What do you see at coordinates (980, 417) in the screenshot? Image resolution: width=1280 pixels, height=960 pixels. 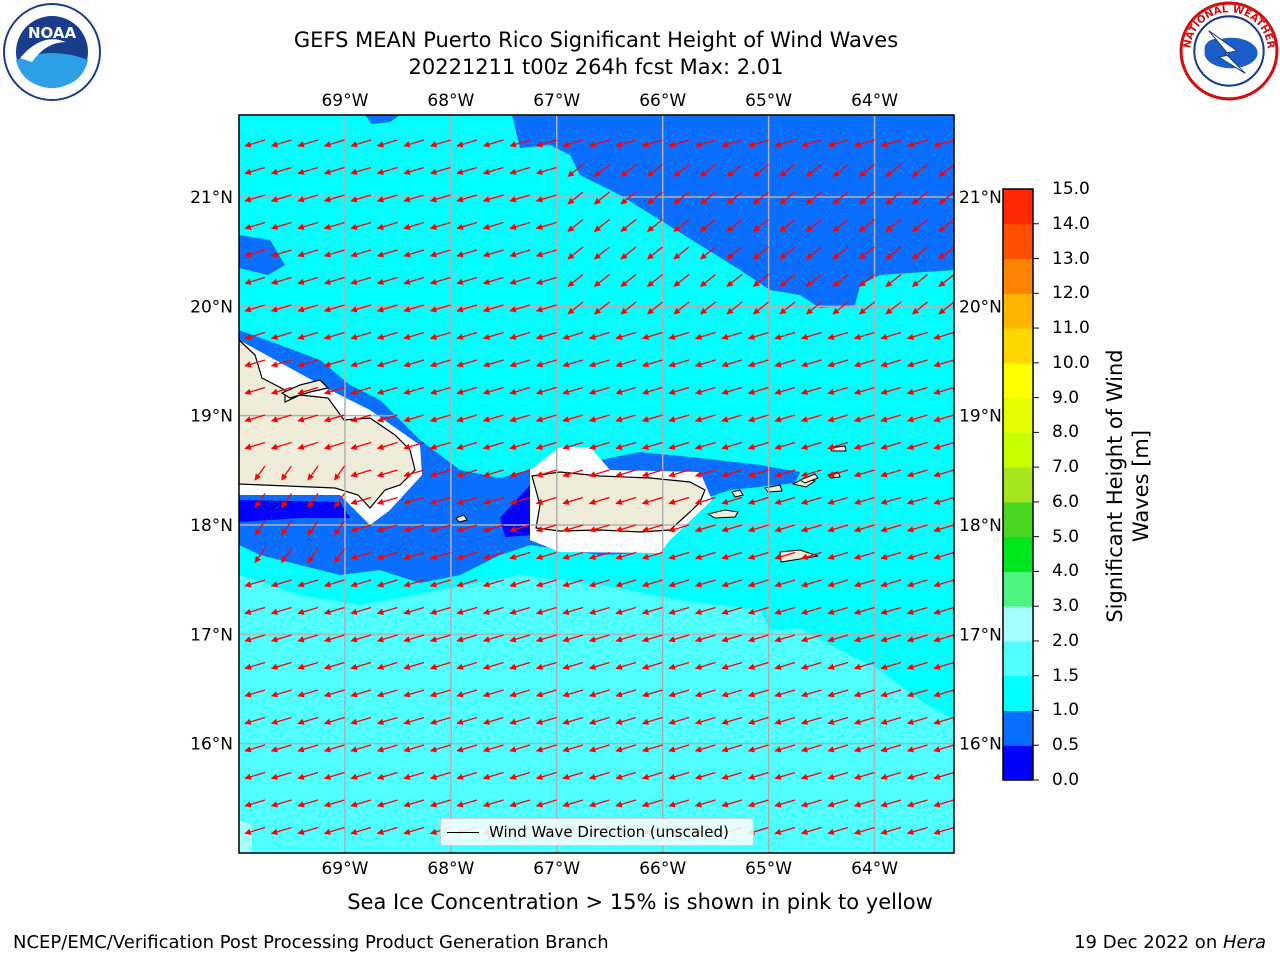 I see `lat-label-right: 19°N` at bounding box center [980, 417].